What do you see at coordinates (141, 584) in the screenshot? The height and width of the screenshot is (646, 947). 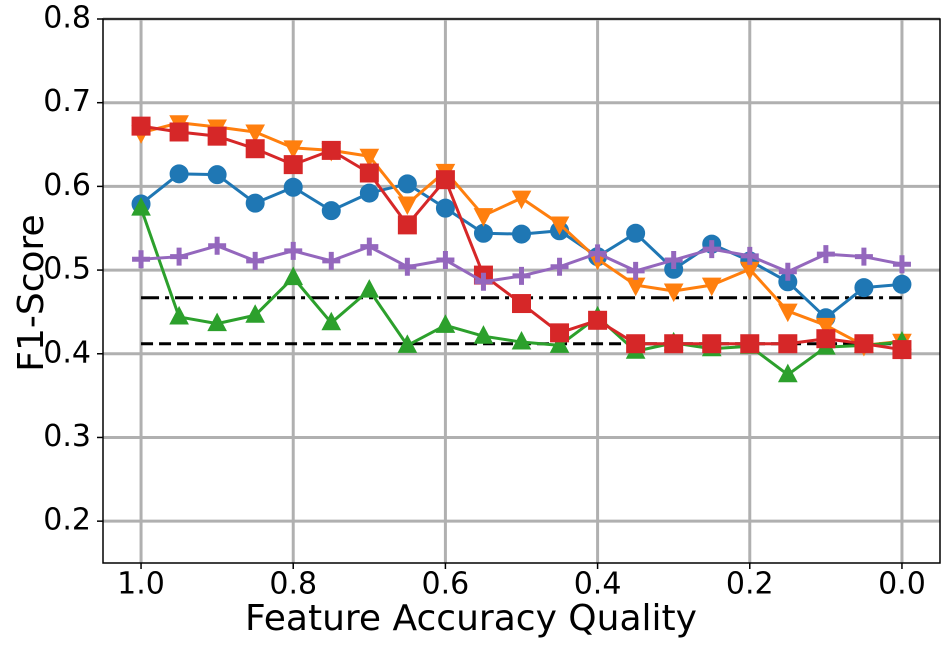 I see `x-tick-label: 1.0` at bounding box center [141, 584].